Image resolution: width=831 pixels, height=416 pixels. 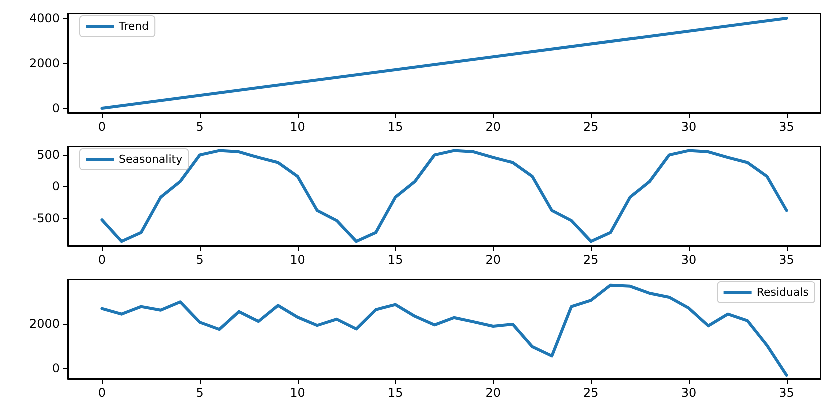 What do you see at coordinates (48, 155) in the screenshot?
I see `y-tick-label: 500` at bounding box center [48, 155].